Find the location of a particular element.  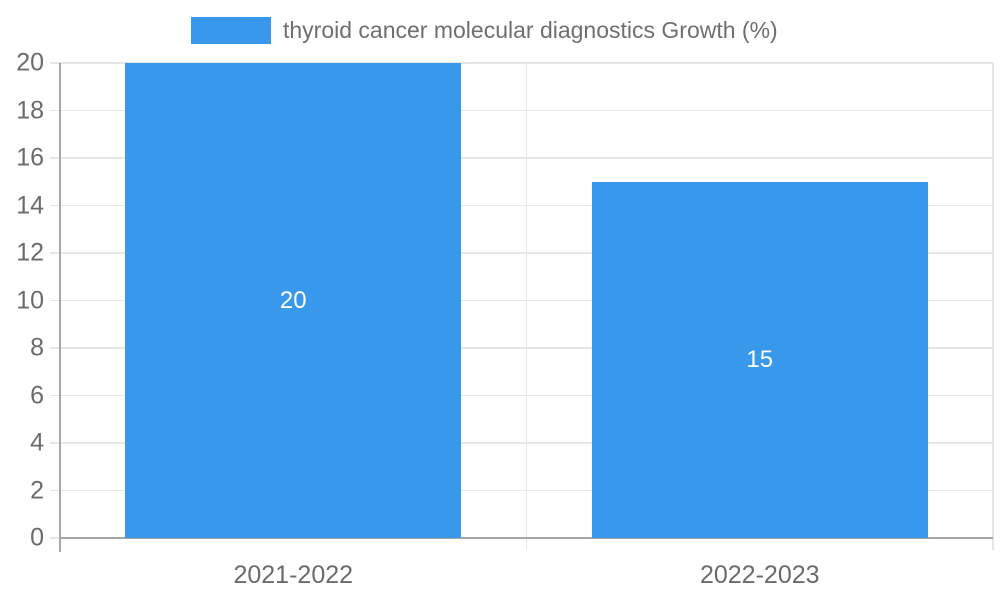

x-category-label: 2022-2023 is located at coordinates (759, 575).